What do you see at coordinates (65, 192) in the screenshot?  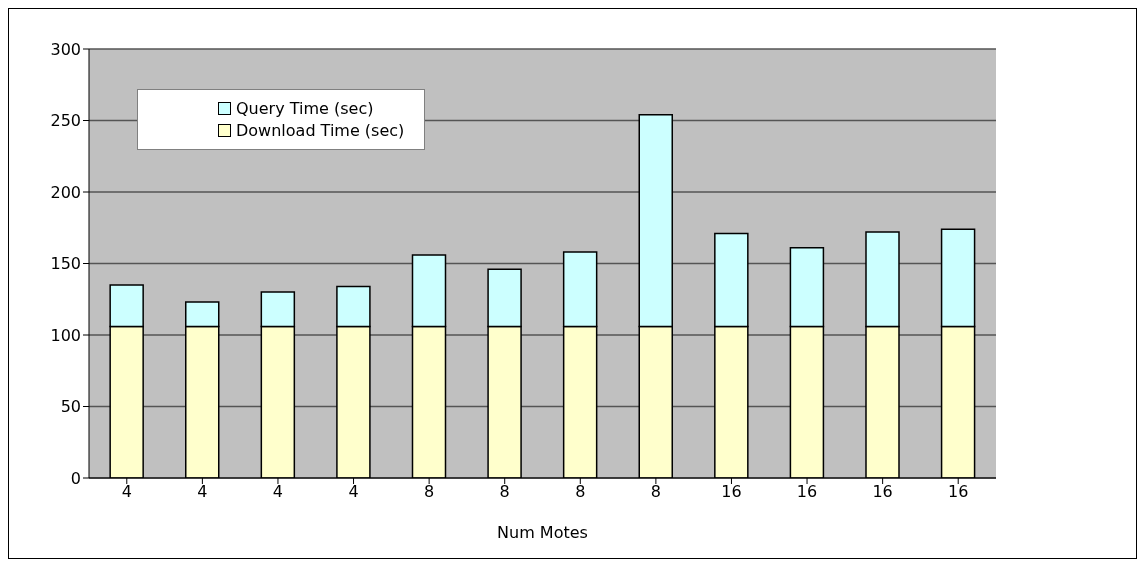 I see `y-tick-label: 200` at bounding box center [65, 192].